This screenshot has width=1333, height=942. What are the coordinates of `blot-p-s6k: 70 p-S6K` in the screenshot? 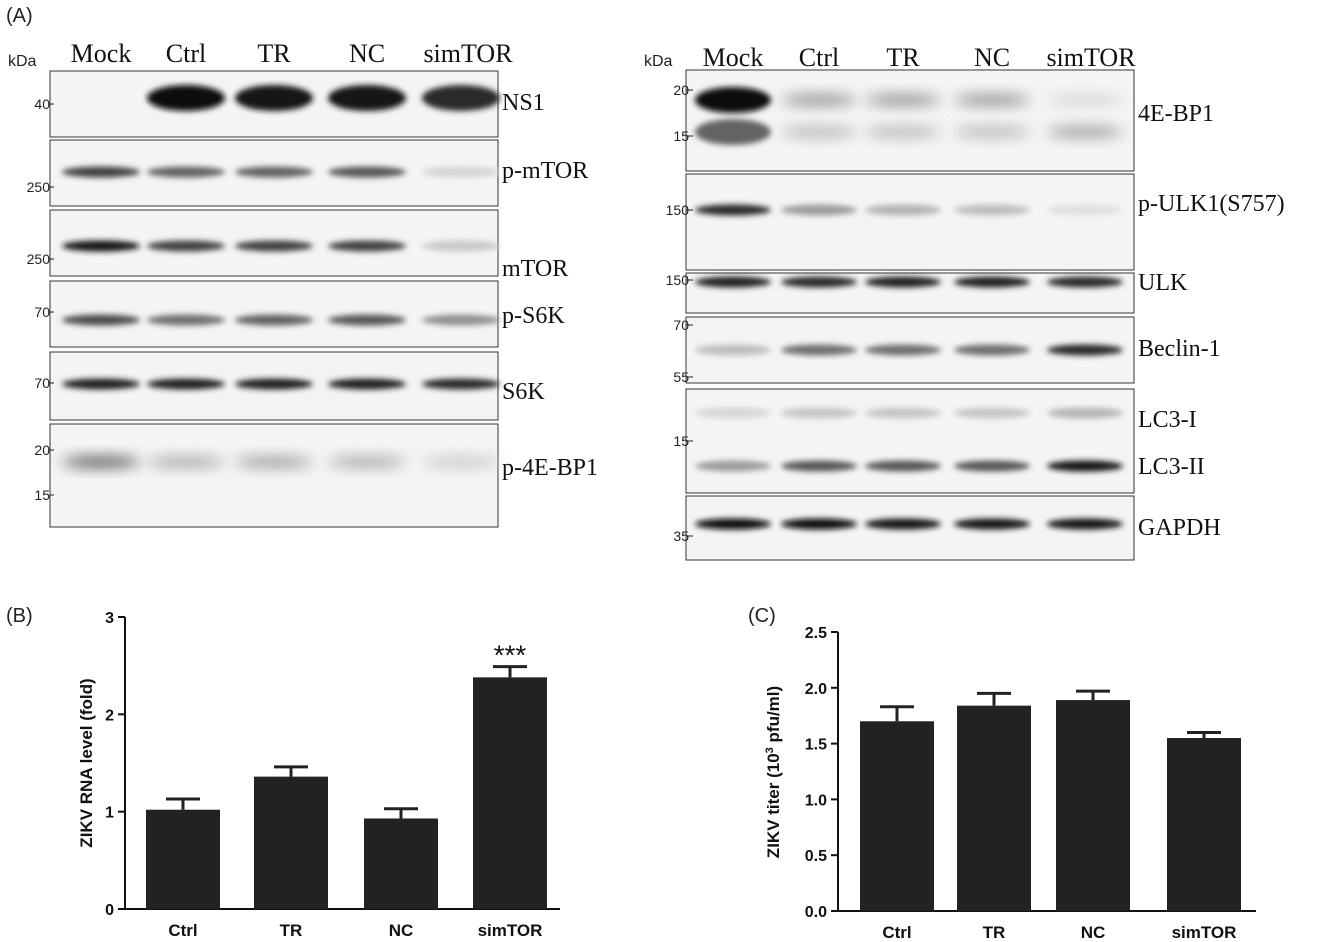 It's located at (299, 314).